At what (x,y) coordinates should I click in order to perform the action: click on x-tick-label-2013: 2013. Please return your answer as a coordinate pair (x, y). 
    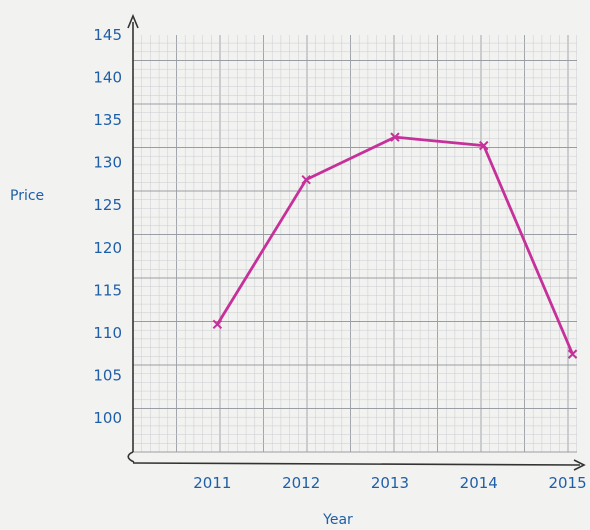
    Looking at the image, I should click on (390, 483).